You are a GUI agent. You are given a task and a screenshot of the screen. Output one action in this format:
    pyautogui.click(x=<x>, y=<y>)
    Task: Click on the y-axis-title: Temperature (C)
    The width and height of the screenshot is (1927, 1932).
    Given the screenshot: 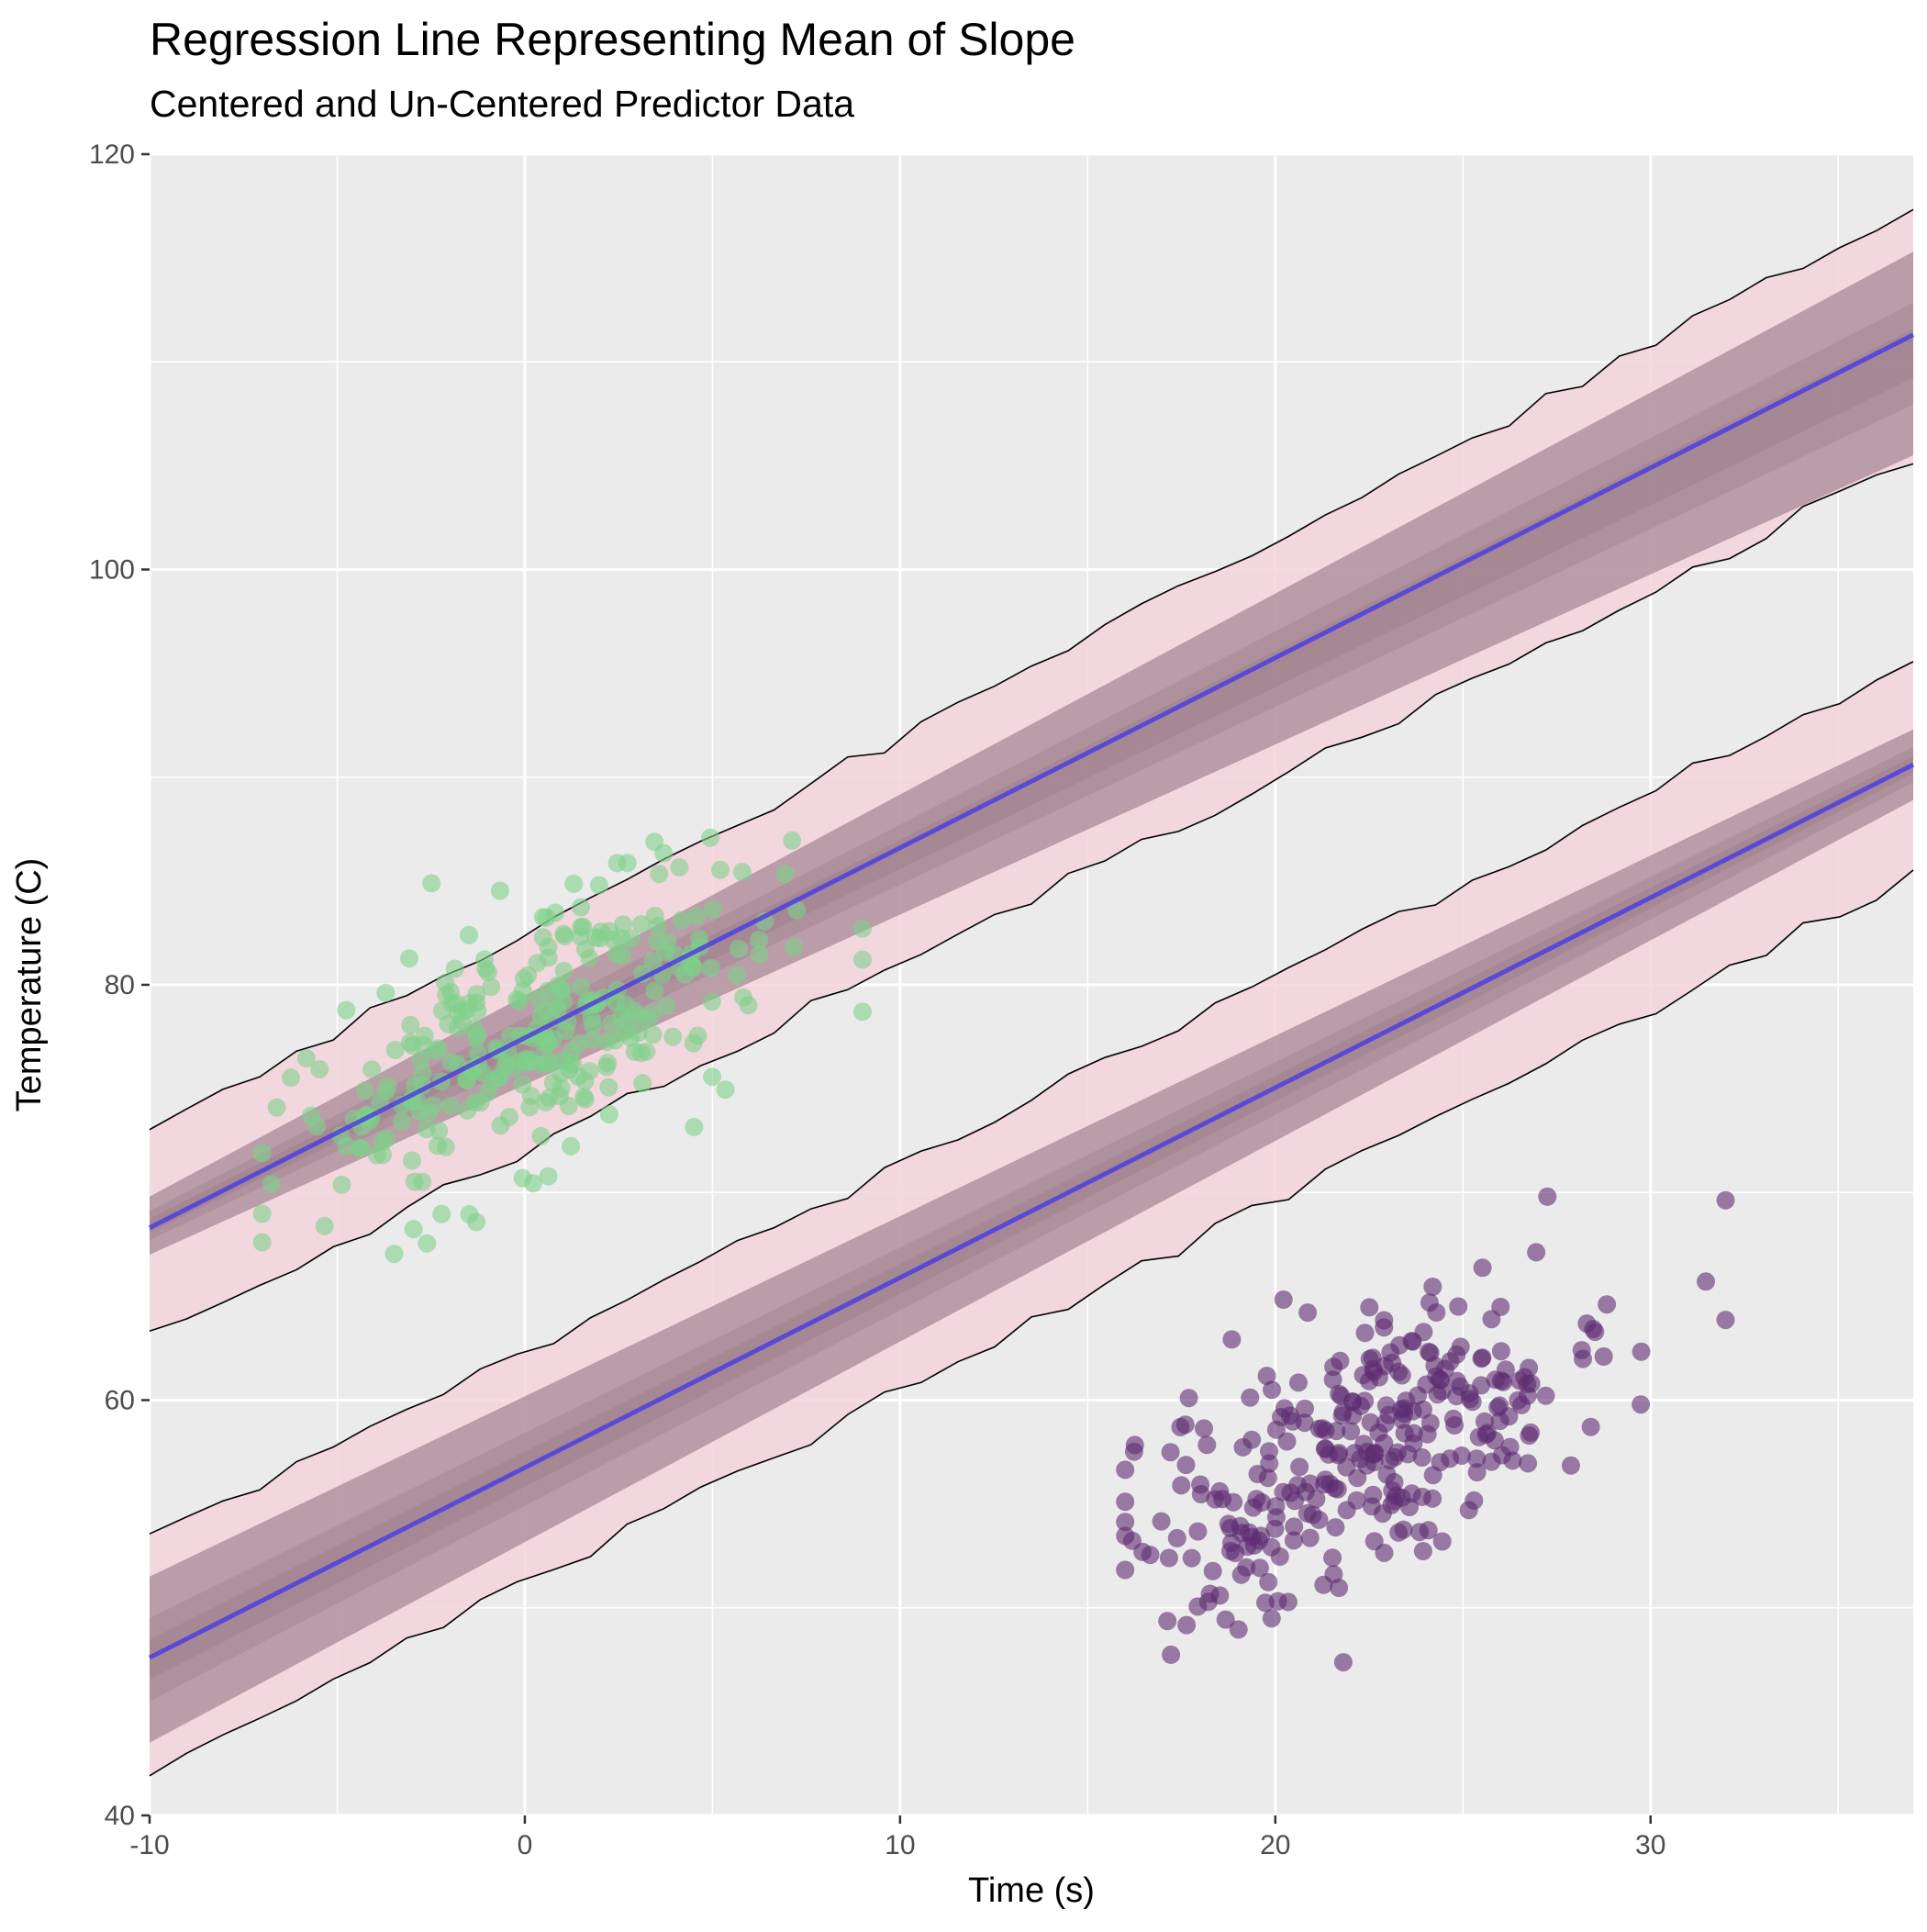 What is the action you would take?
    pyautogui.click(x=30, y=985)
    